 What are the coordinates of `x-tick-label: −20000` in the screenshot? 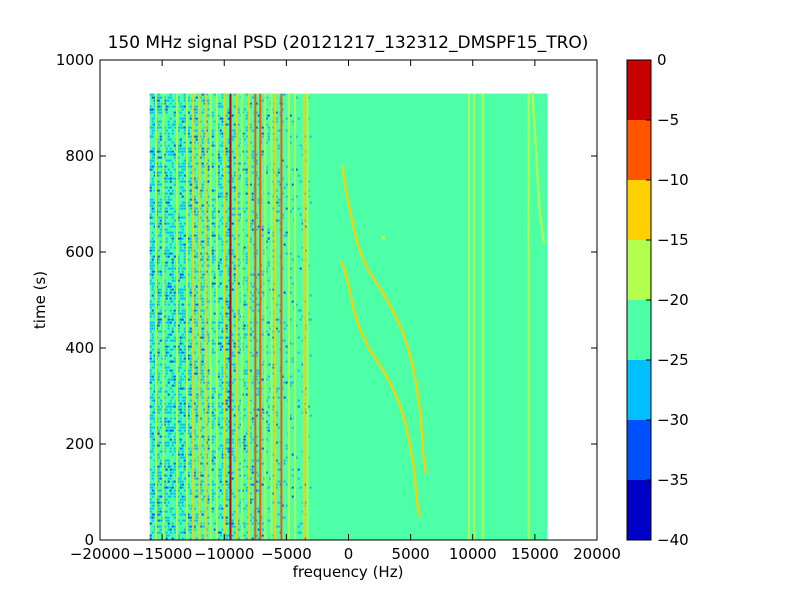 It's located at (100, 554).